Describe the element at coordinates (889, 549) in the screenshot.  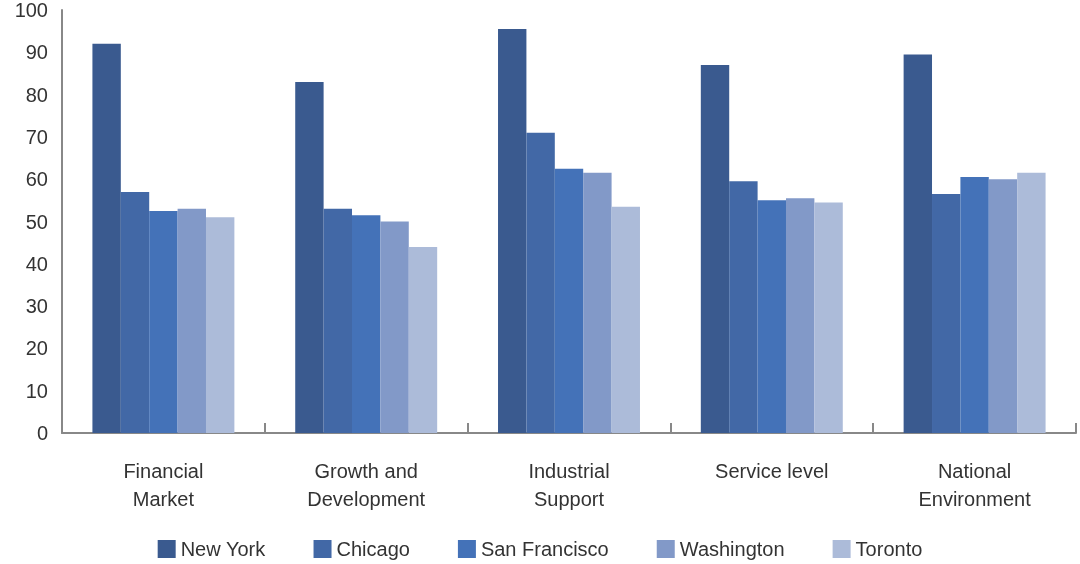
I see `legend-label: Toronto` at that location.